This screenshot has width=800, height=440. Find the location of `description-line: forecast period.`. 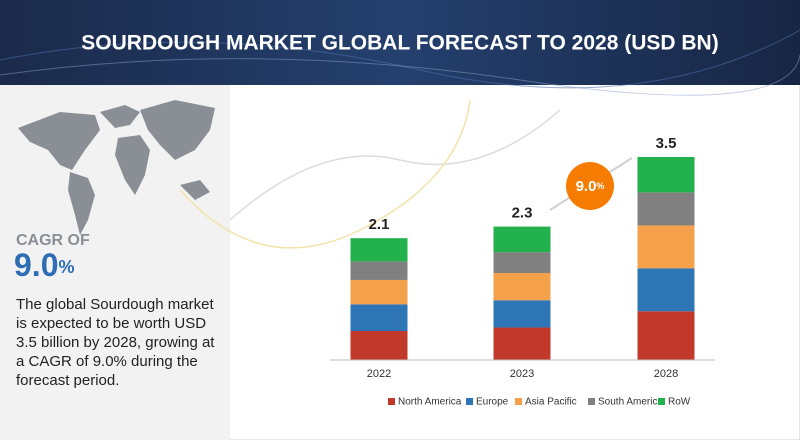

description-line: forecast period. is located at coordinates (67, 380).